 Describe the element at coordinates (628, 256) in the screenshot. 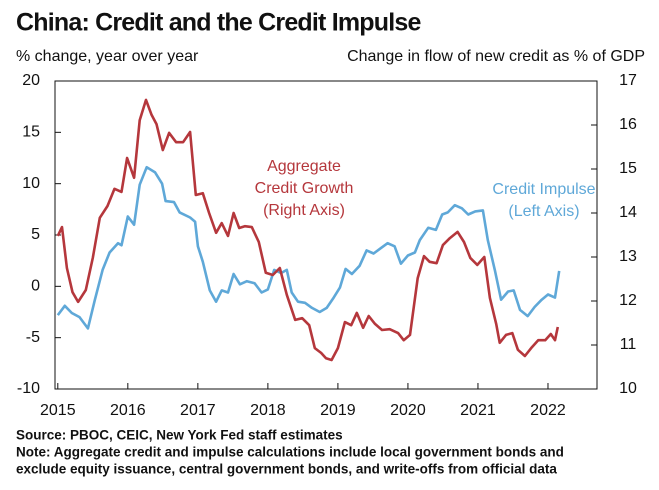

I see `y2-tick-label: 13` at that location.